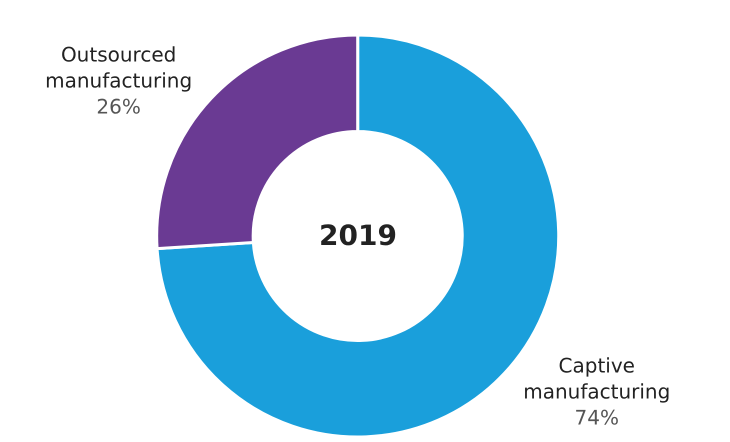  I want to click on slice-label: Outsourced manufacturing, so click(118, 67).